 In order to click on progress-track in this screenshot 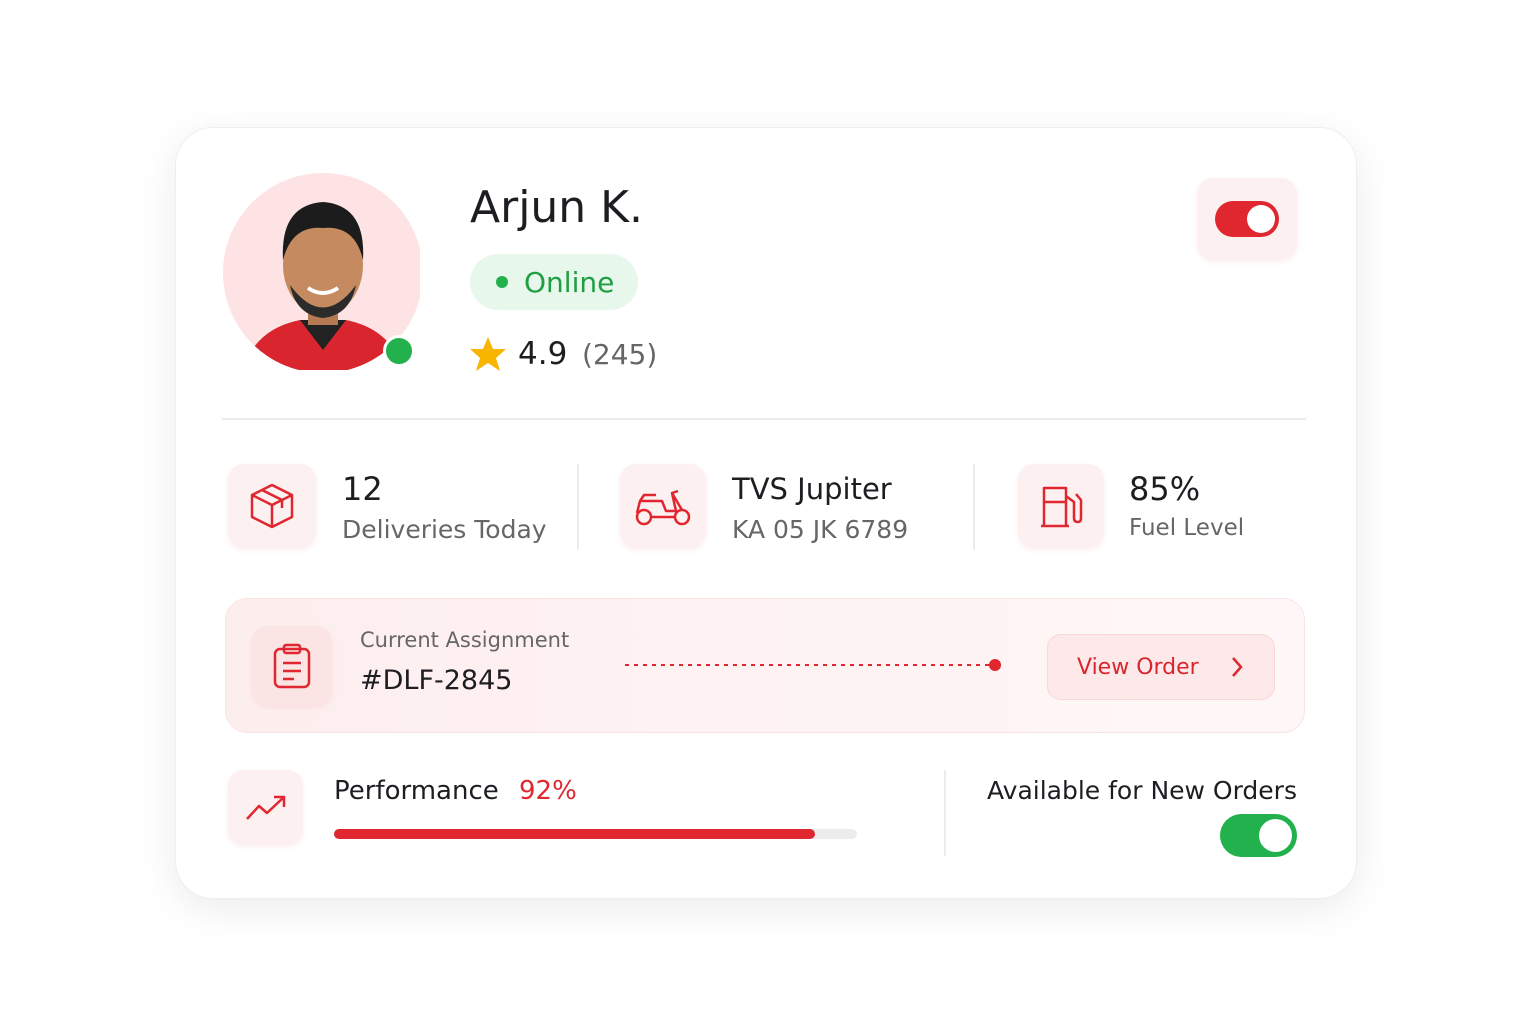, I will do `click(595, 834)`.